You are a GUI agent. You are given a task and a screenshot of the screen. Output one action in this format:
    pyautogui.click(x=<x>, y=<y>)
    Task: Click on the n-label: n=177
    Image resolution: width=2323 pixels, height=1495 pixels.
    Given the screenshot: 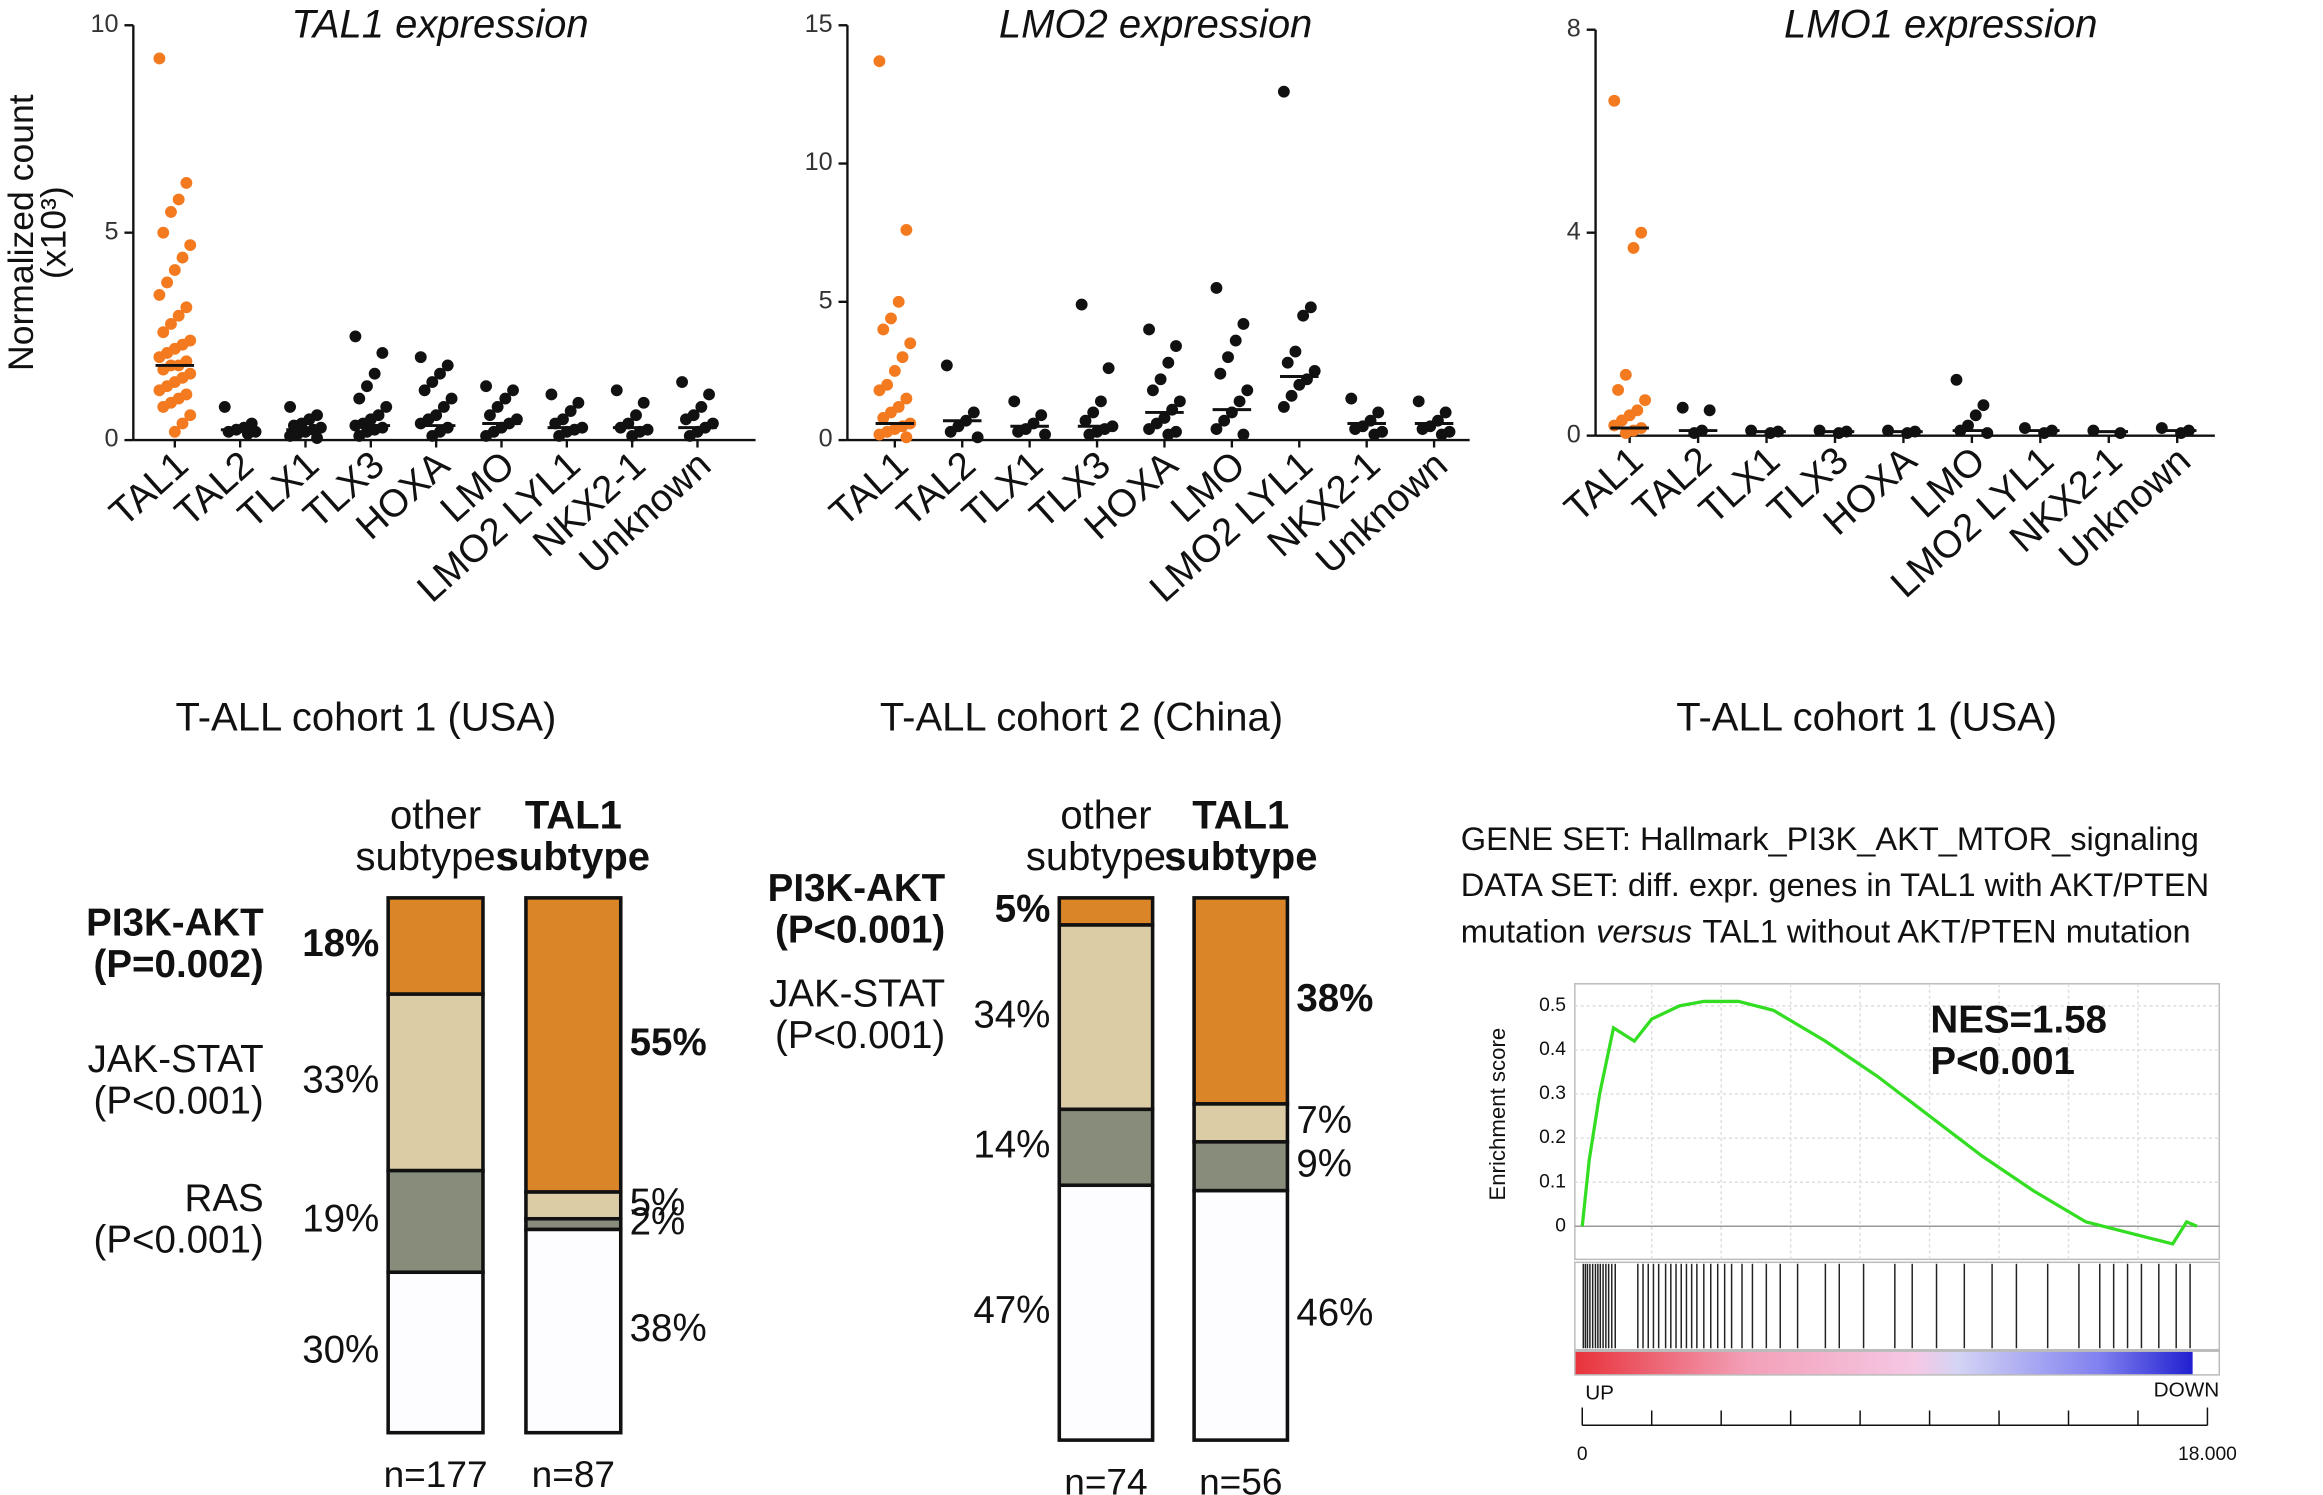 What is the action you would take?
    pyautogui.click(x=436, y=1474)
    